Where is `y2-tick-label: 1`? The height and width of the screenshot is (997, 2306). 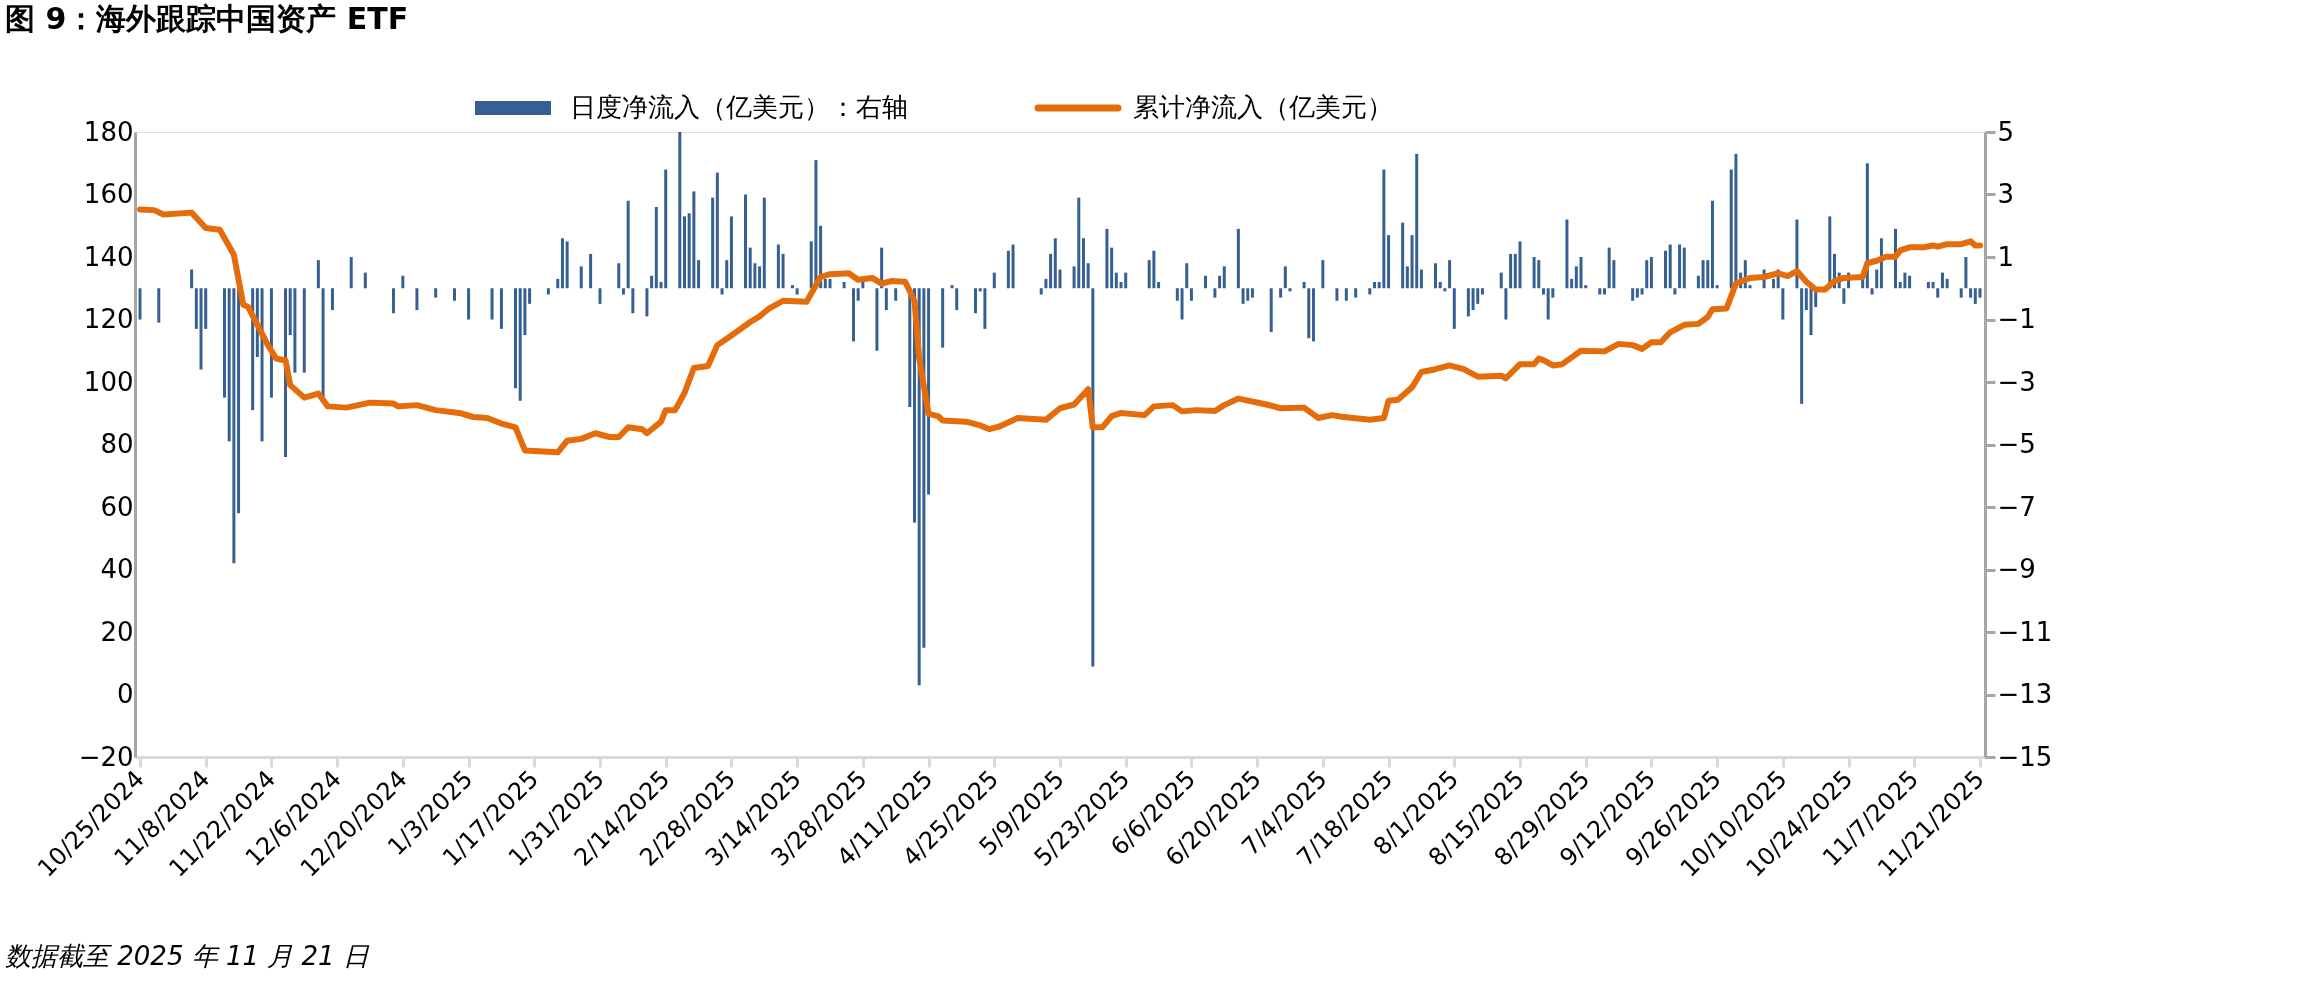
y2-tick-label: 1 is located at coordinates (2006, 256).